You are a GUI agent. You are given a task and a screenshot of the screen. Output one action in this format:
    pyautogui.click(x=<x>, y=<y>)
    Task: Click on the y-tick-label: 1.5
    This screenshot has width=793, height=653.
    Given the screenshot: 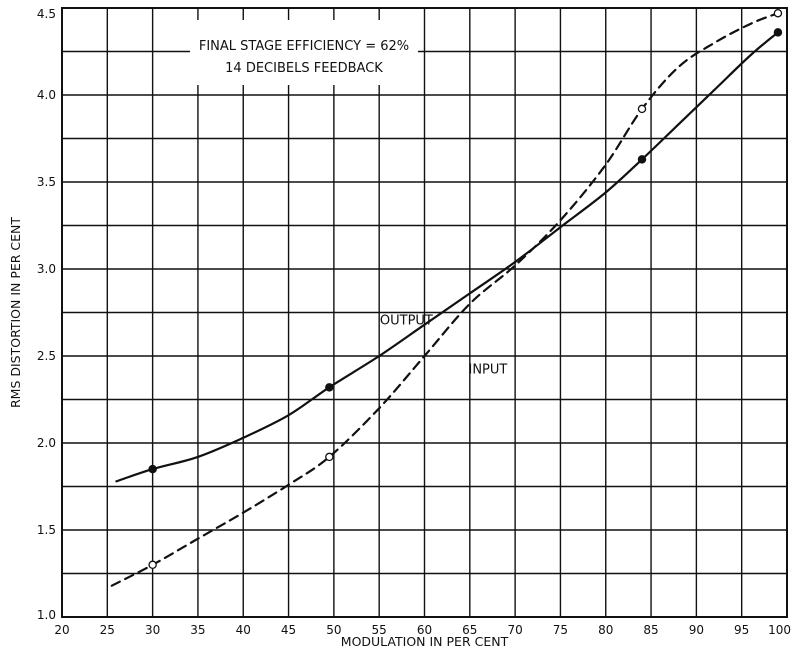 What is the action you would take?
    pyautogui.click(x=46, y=530)
    